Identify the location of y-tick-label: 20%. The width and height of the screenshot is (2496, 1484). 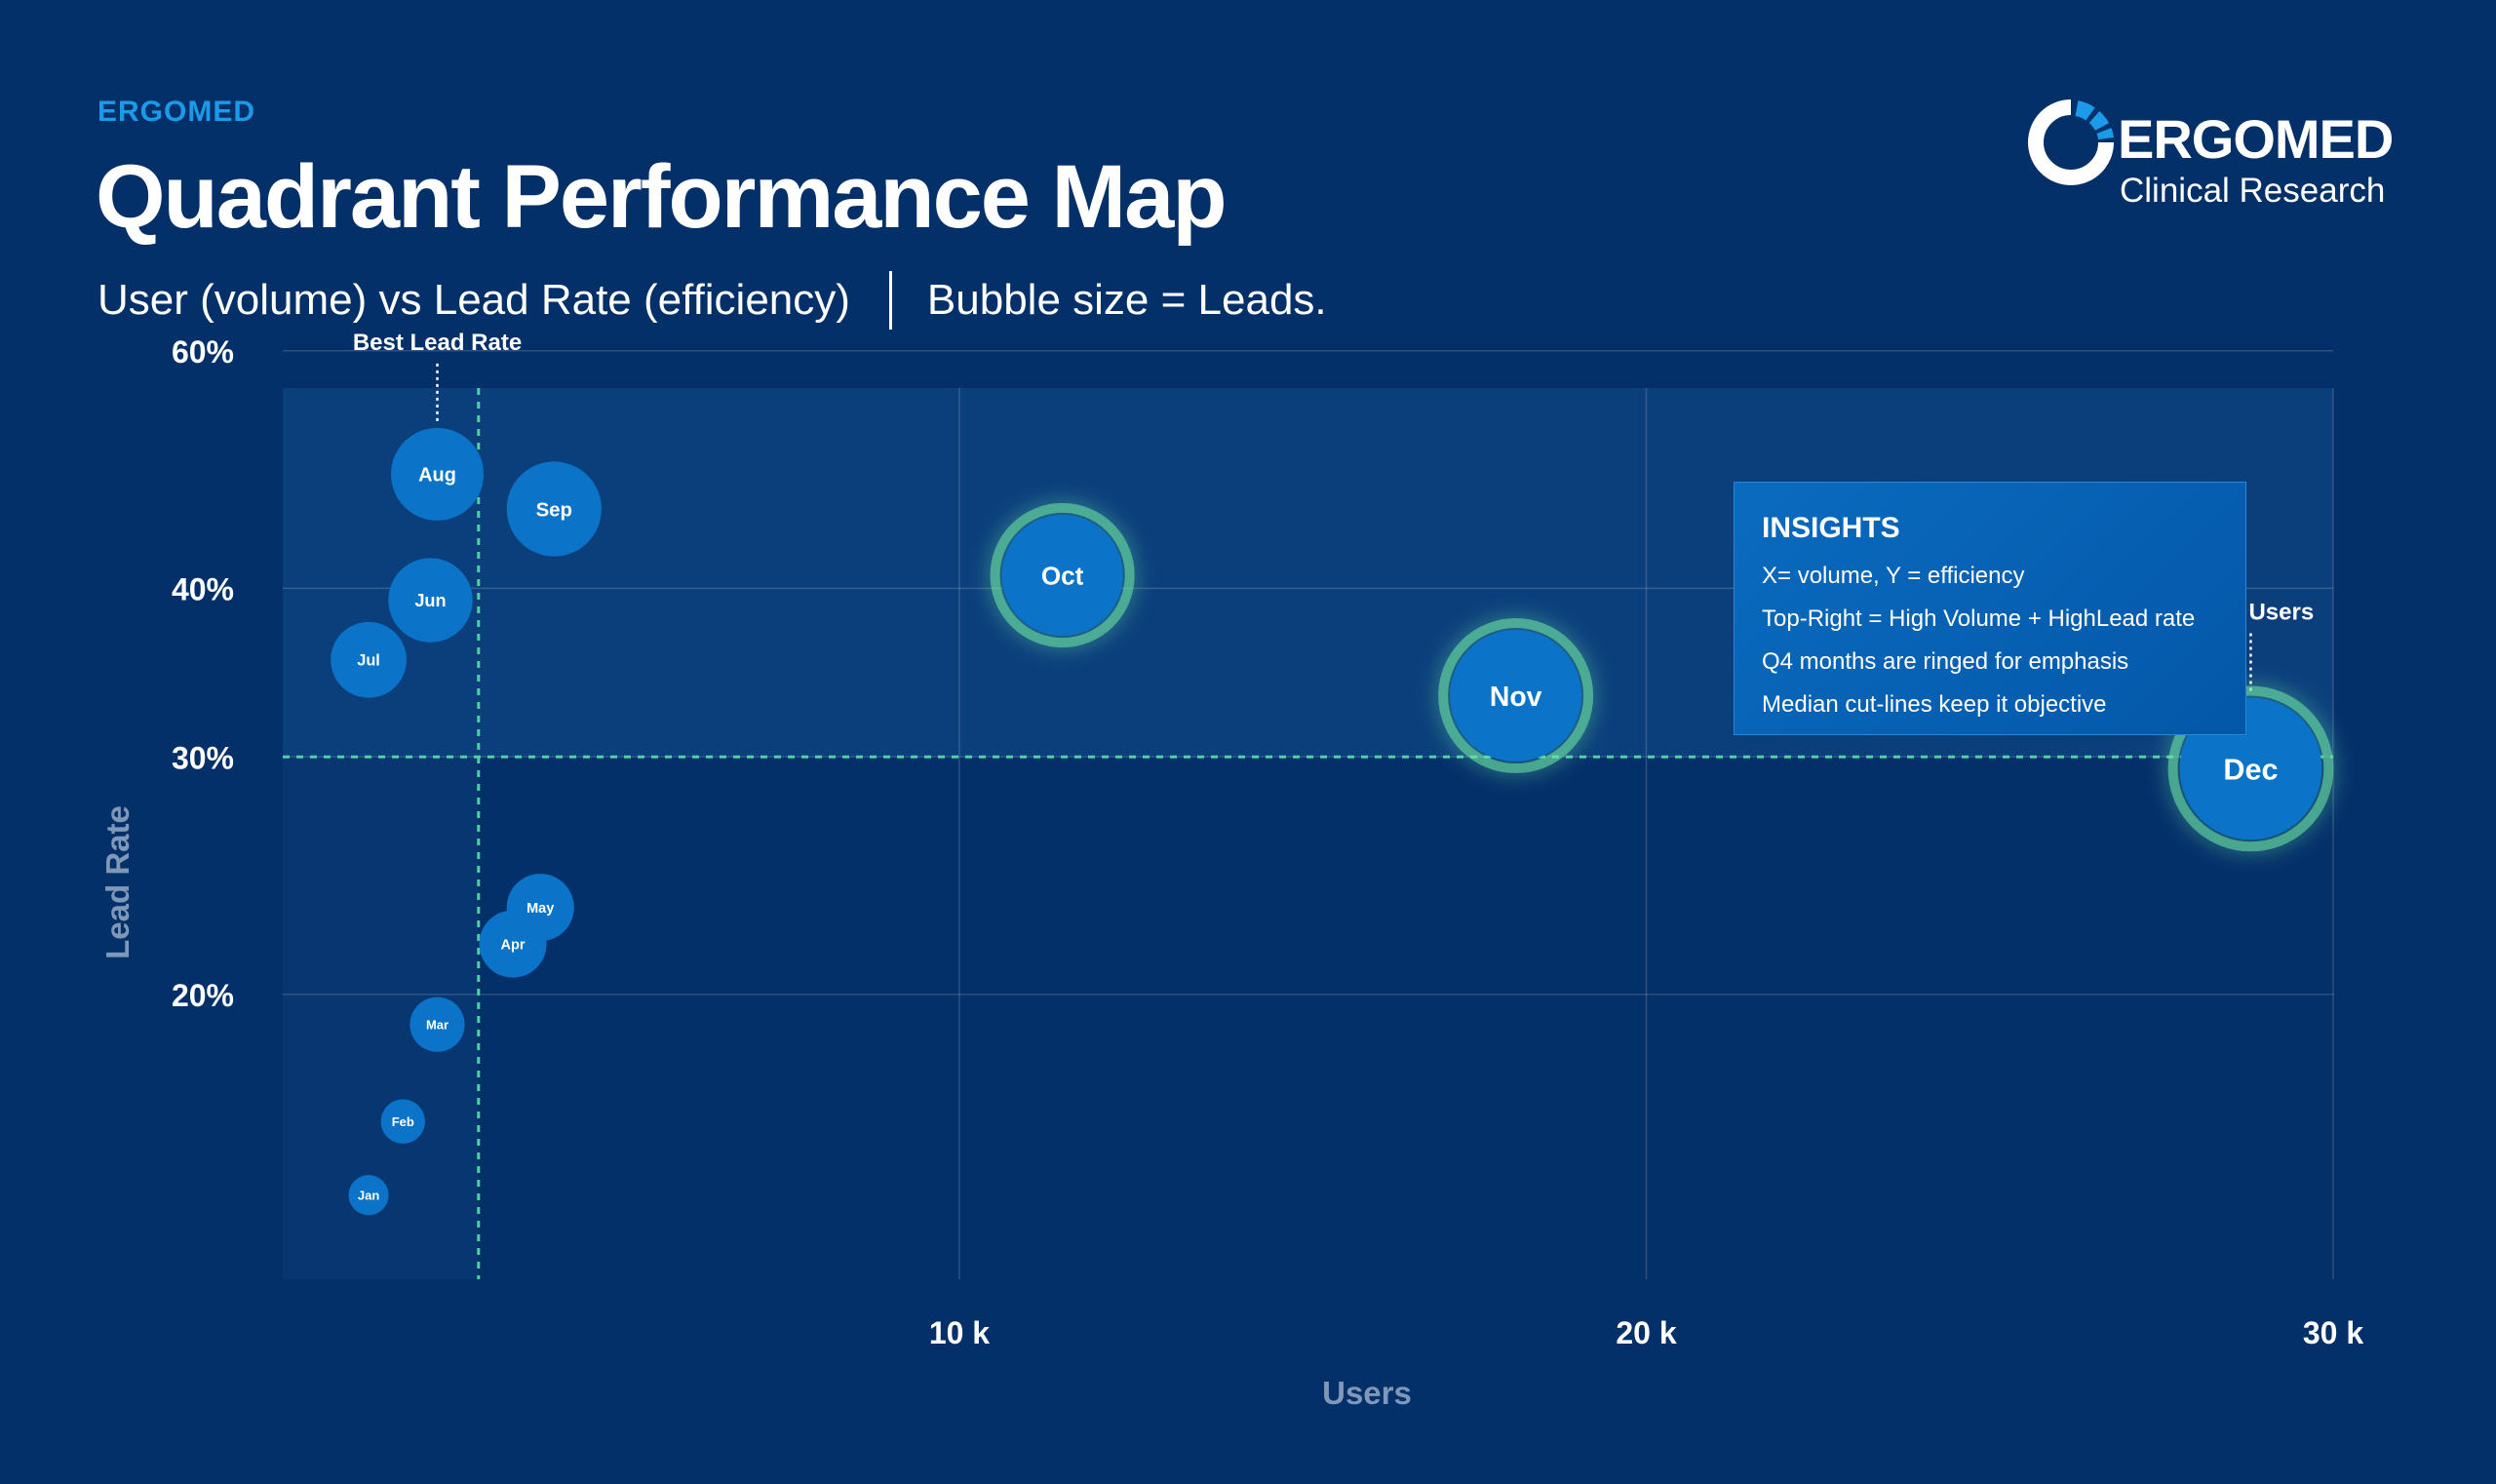
(203, 995).